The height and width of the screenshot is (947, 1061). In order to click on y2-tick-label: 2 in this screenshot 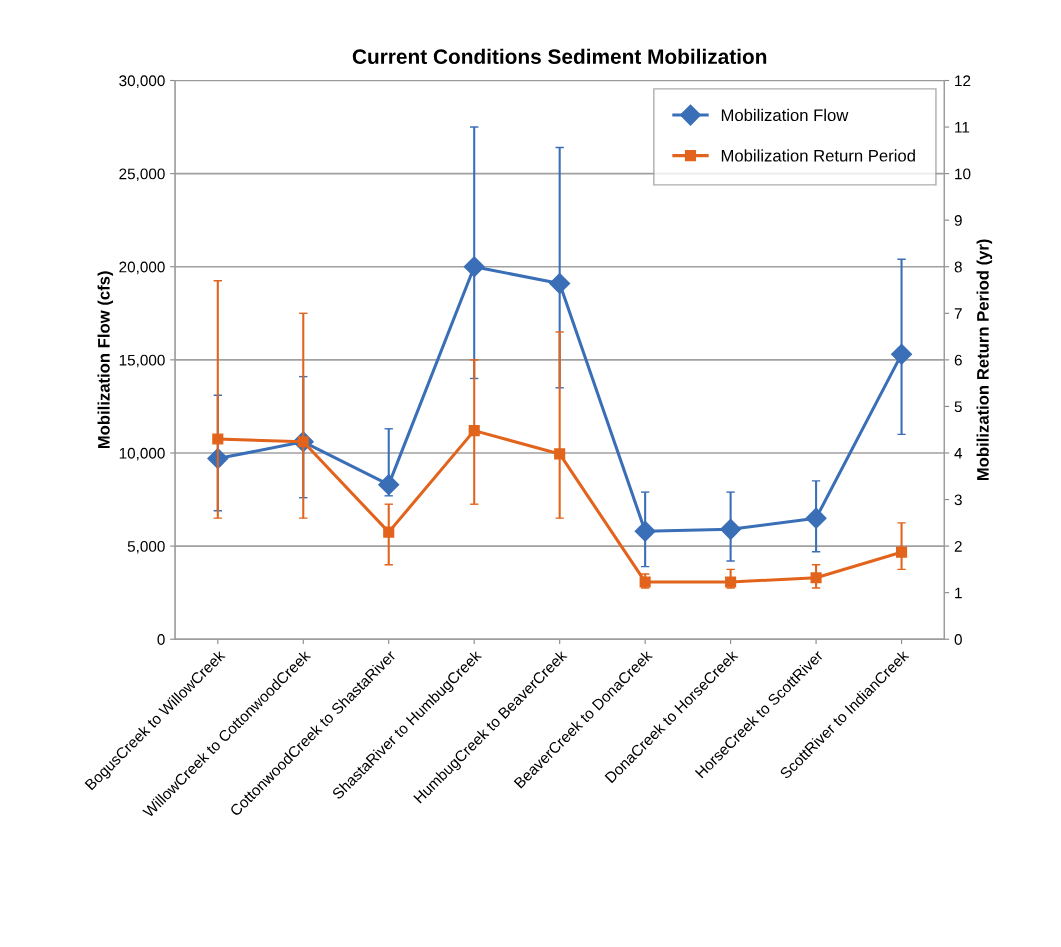, I will do `click(958, 546)`.